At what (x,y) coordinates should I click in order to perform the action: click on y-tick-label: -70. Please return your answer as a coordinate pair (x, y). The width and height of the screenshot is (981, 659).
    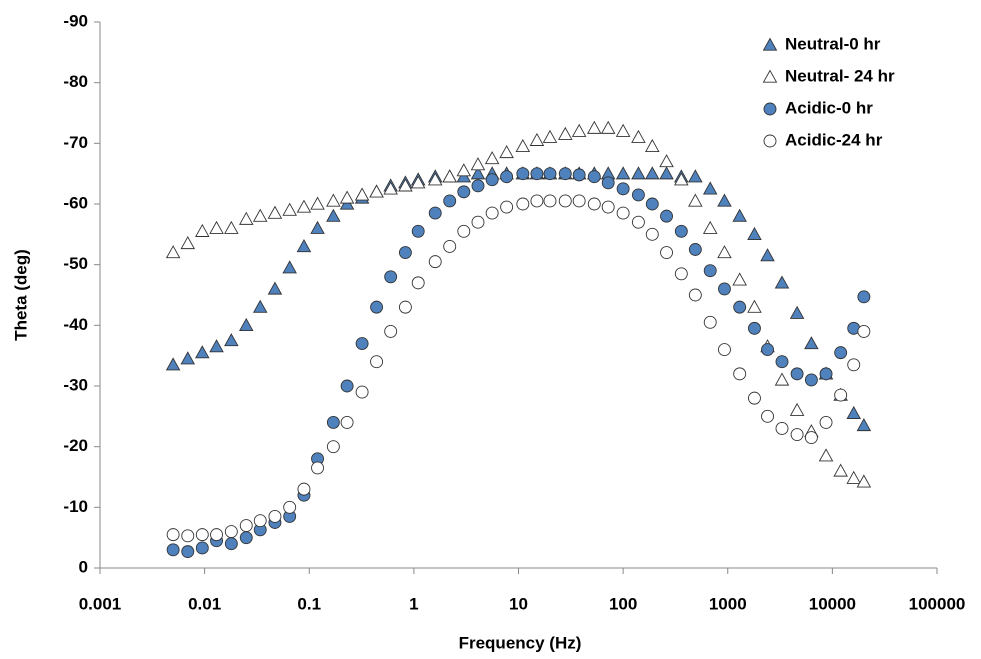
    Looking at the image, I should click on (75, 142).